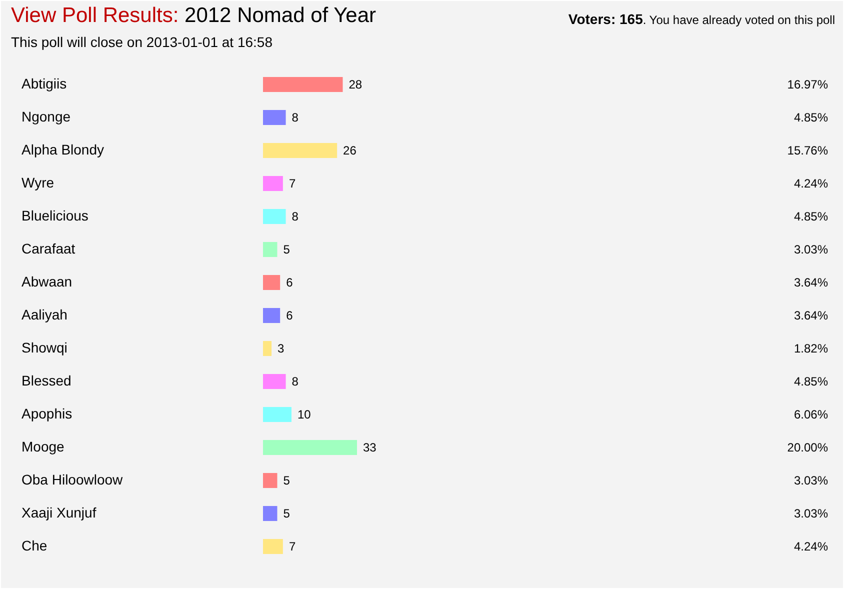 This screenshot has width=845, height=589. I want to click on y-tick-label: Bluelicious, so click(55, 216).